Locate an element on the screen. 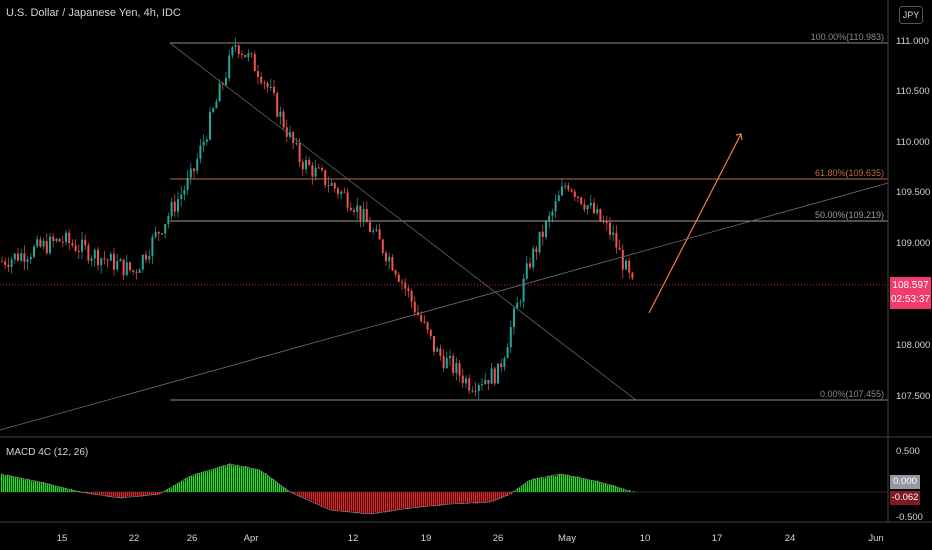  macd-title: MACD 4C (12, 26) is located at coordinates (47, 452).